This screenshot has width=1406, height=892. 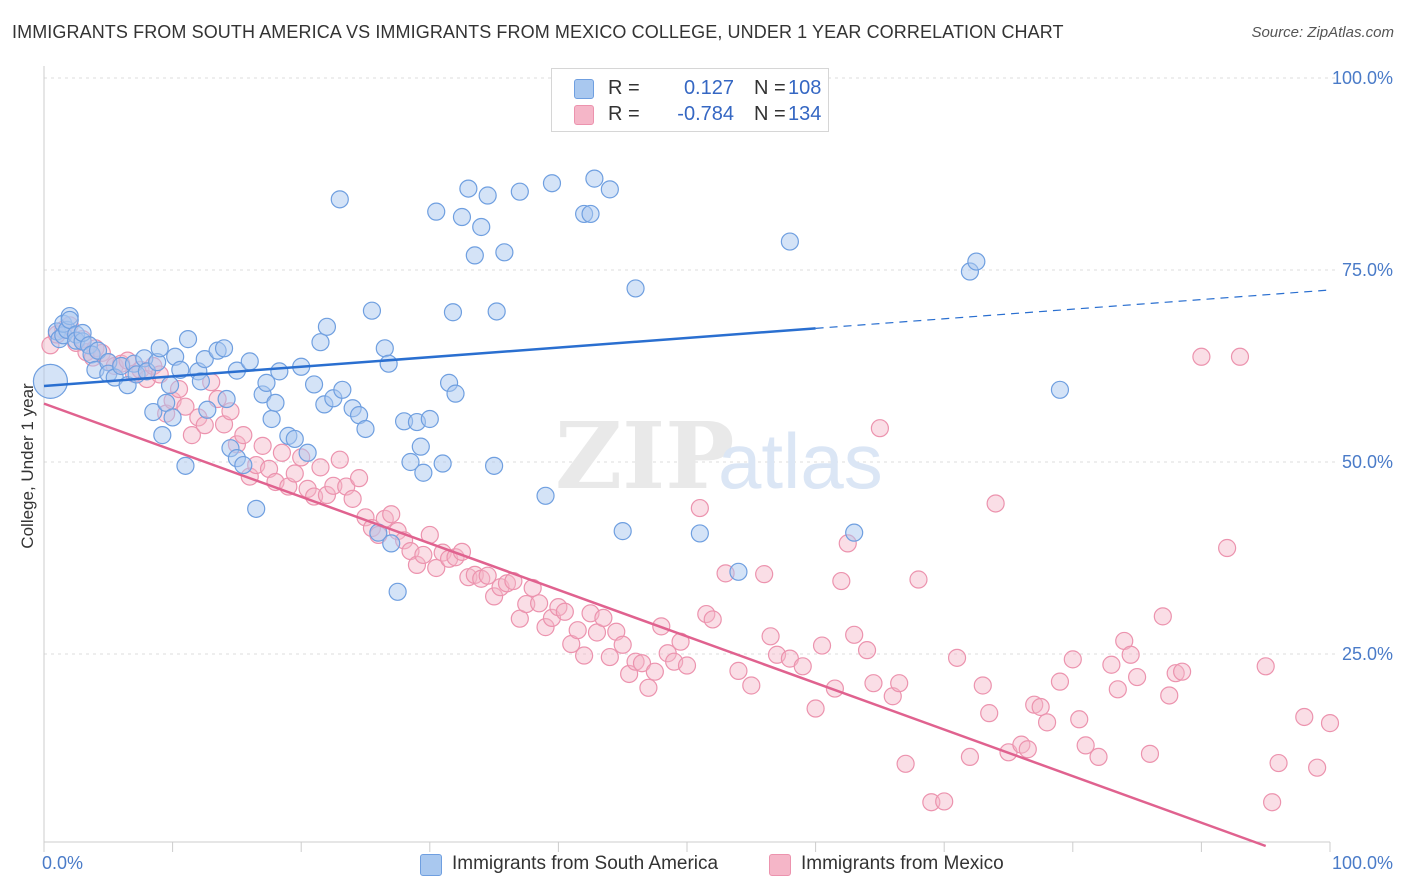 What do you see at coordinates (719, 456) in the screenshot?
I see `watermark: ZIP atlas` at bounding box center [719, 456].